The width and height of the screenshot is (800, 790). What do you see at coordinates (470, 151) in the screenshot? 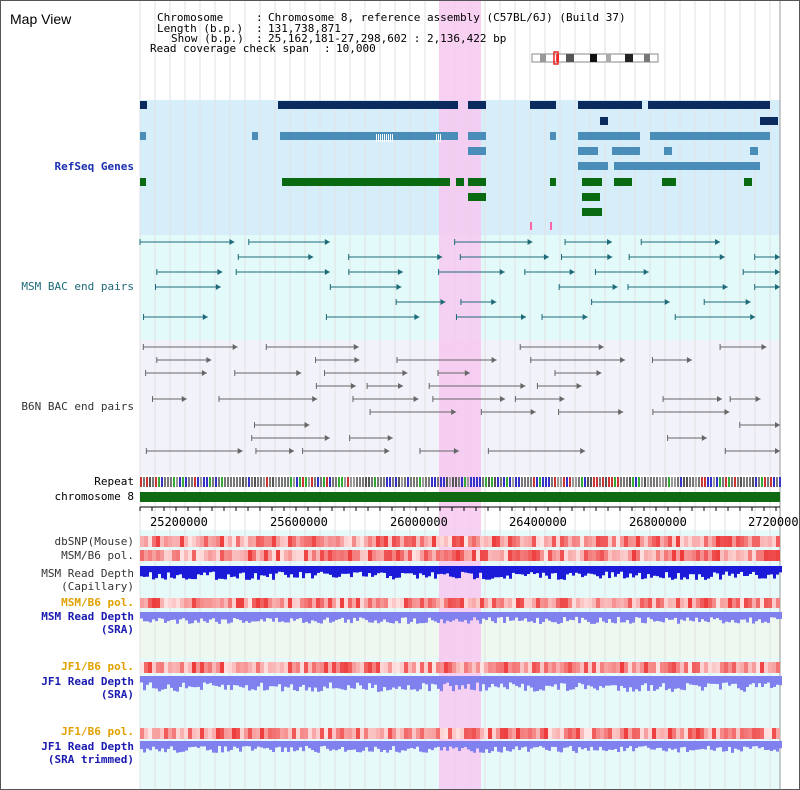
I see `gene-arrow` at bounding box center [470, 151].